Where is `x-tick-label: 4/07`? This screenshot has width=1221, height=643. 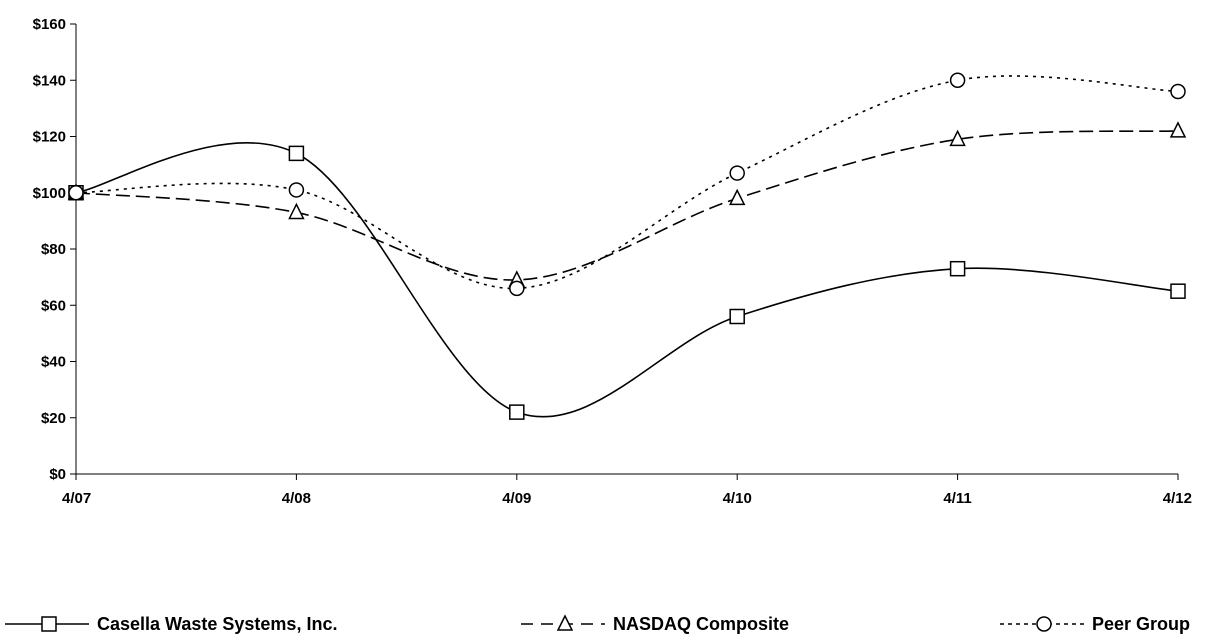 x-tick-label: 4/07 is located at coordinates (76, 498).